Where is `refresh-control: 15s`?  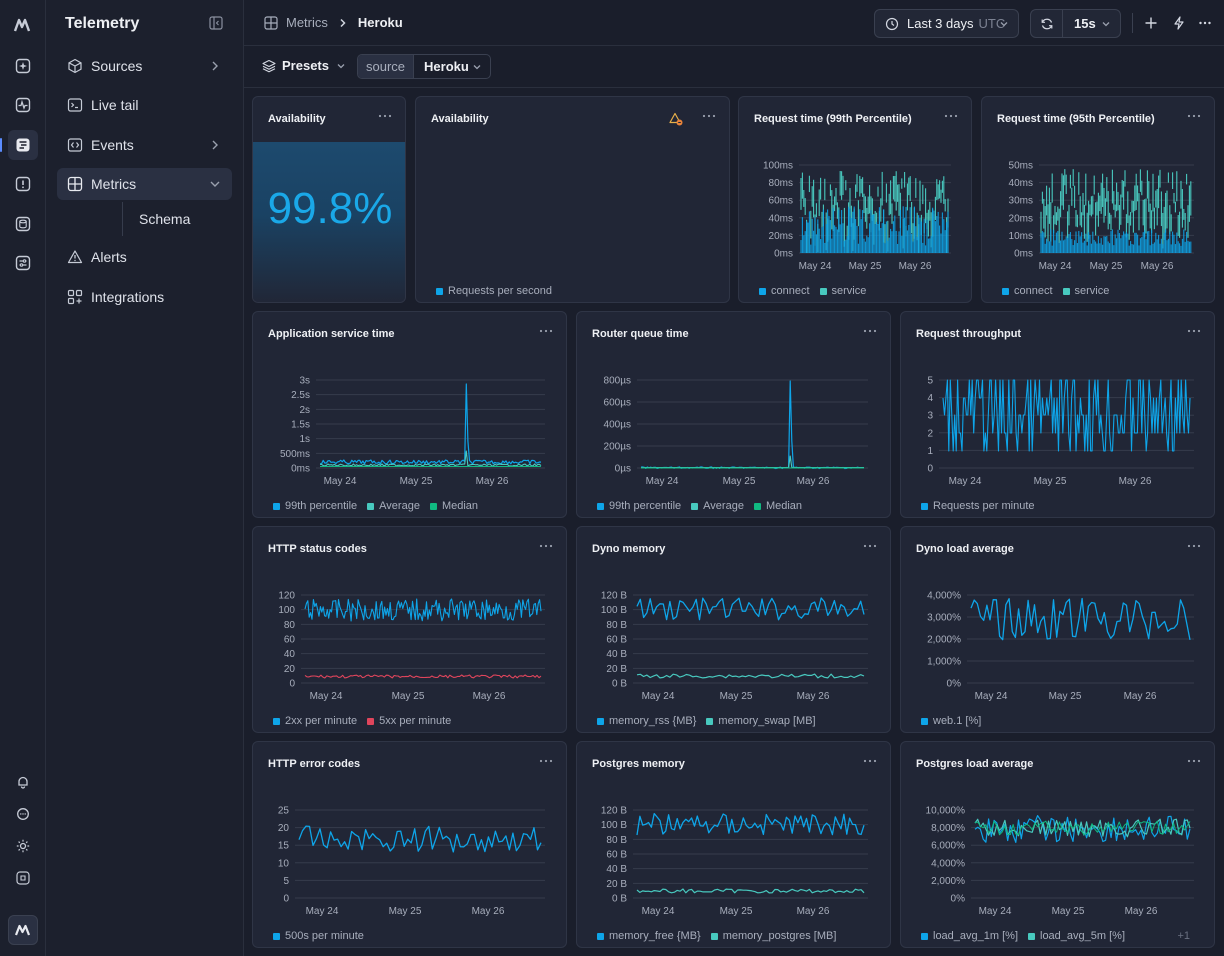 refresh-control: 15s is located at coordinates (1075, 23).